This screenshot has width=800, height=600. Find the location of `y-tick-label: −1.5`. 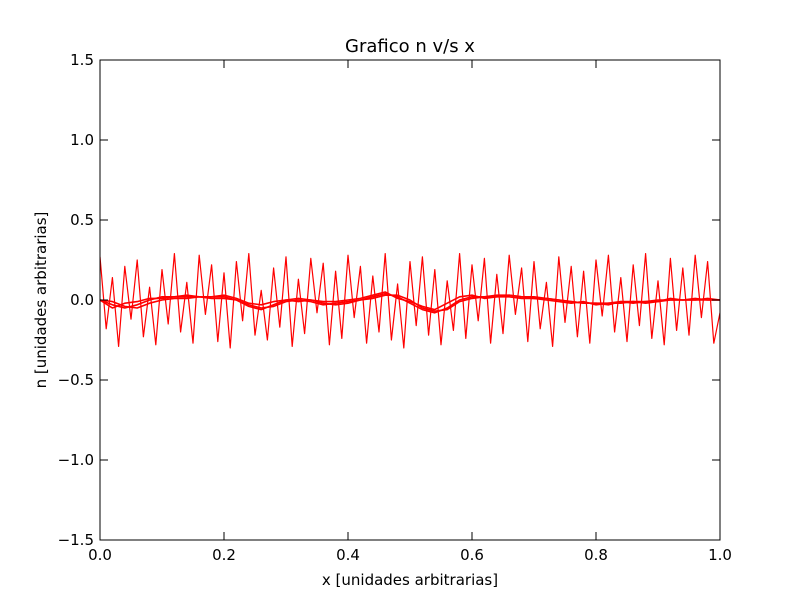

y-tick-label: −1.5 is located at coordinates (76, 540).